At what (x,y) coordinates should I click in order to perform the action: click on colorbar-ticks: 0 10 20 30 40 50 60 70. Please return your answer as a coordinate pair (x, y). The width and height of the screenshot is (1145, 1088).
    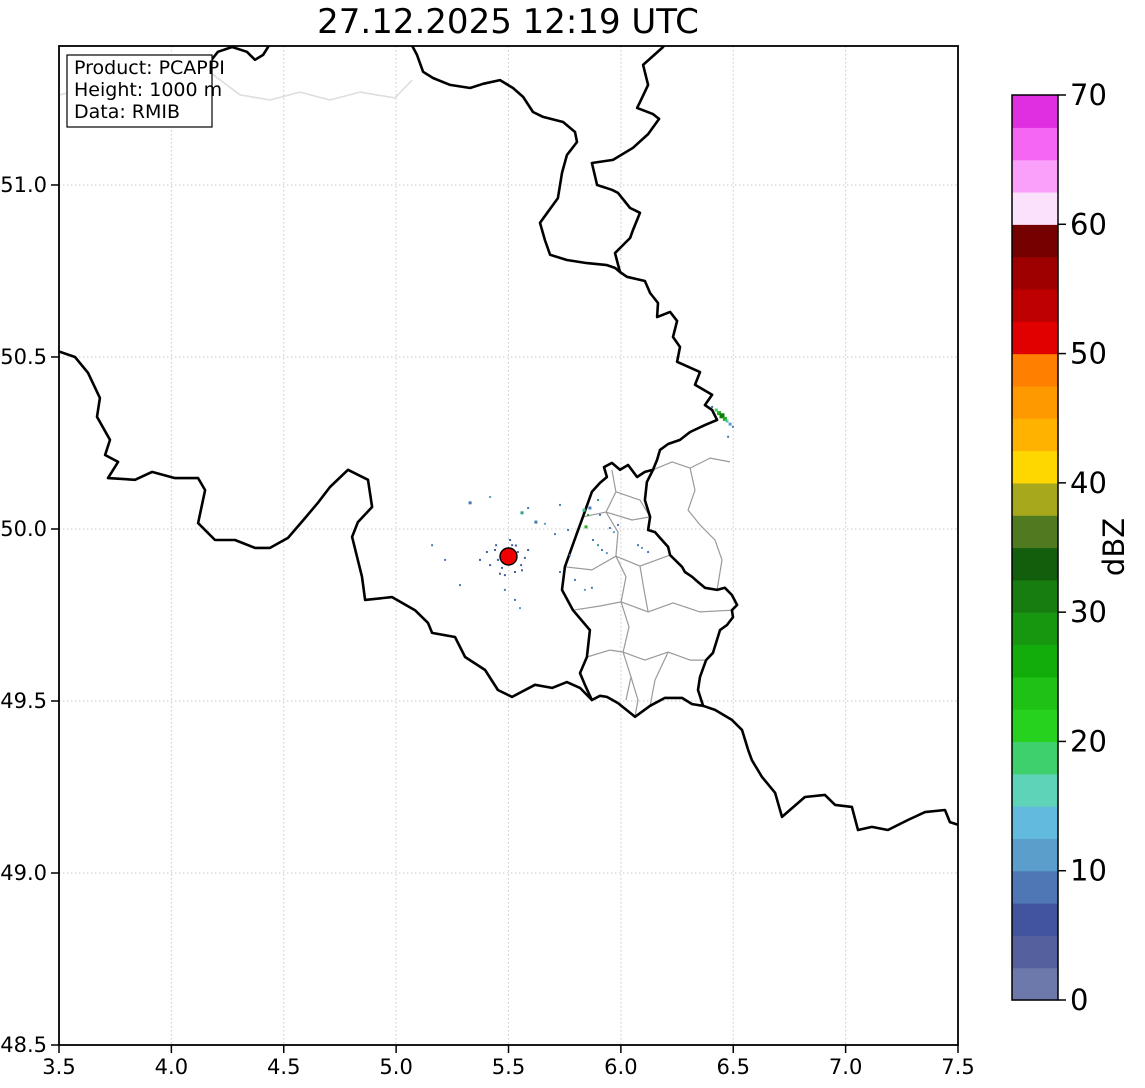
    Looking at the image, I should click on (1082, 547).